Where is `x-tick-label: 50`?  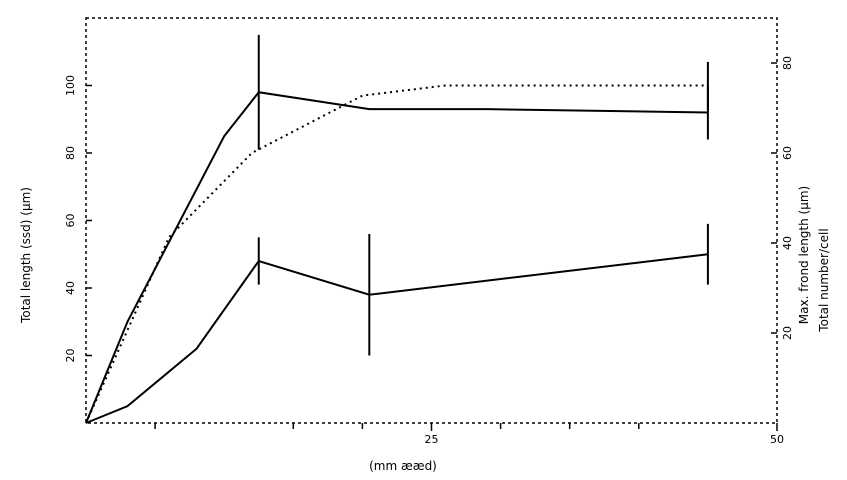
x-tick-label: 50 is located at coordinates (777, 439).